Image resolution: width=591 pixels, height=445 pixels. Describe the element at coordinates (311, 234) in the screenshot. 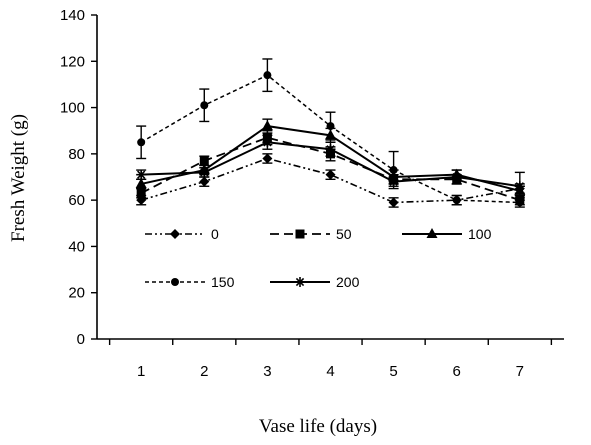

I see `legend-item-50: 50` at that location.